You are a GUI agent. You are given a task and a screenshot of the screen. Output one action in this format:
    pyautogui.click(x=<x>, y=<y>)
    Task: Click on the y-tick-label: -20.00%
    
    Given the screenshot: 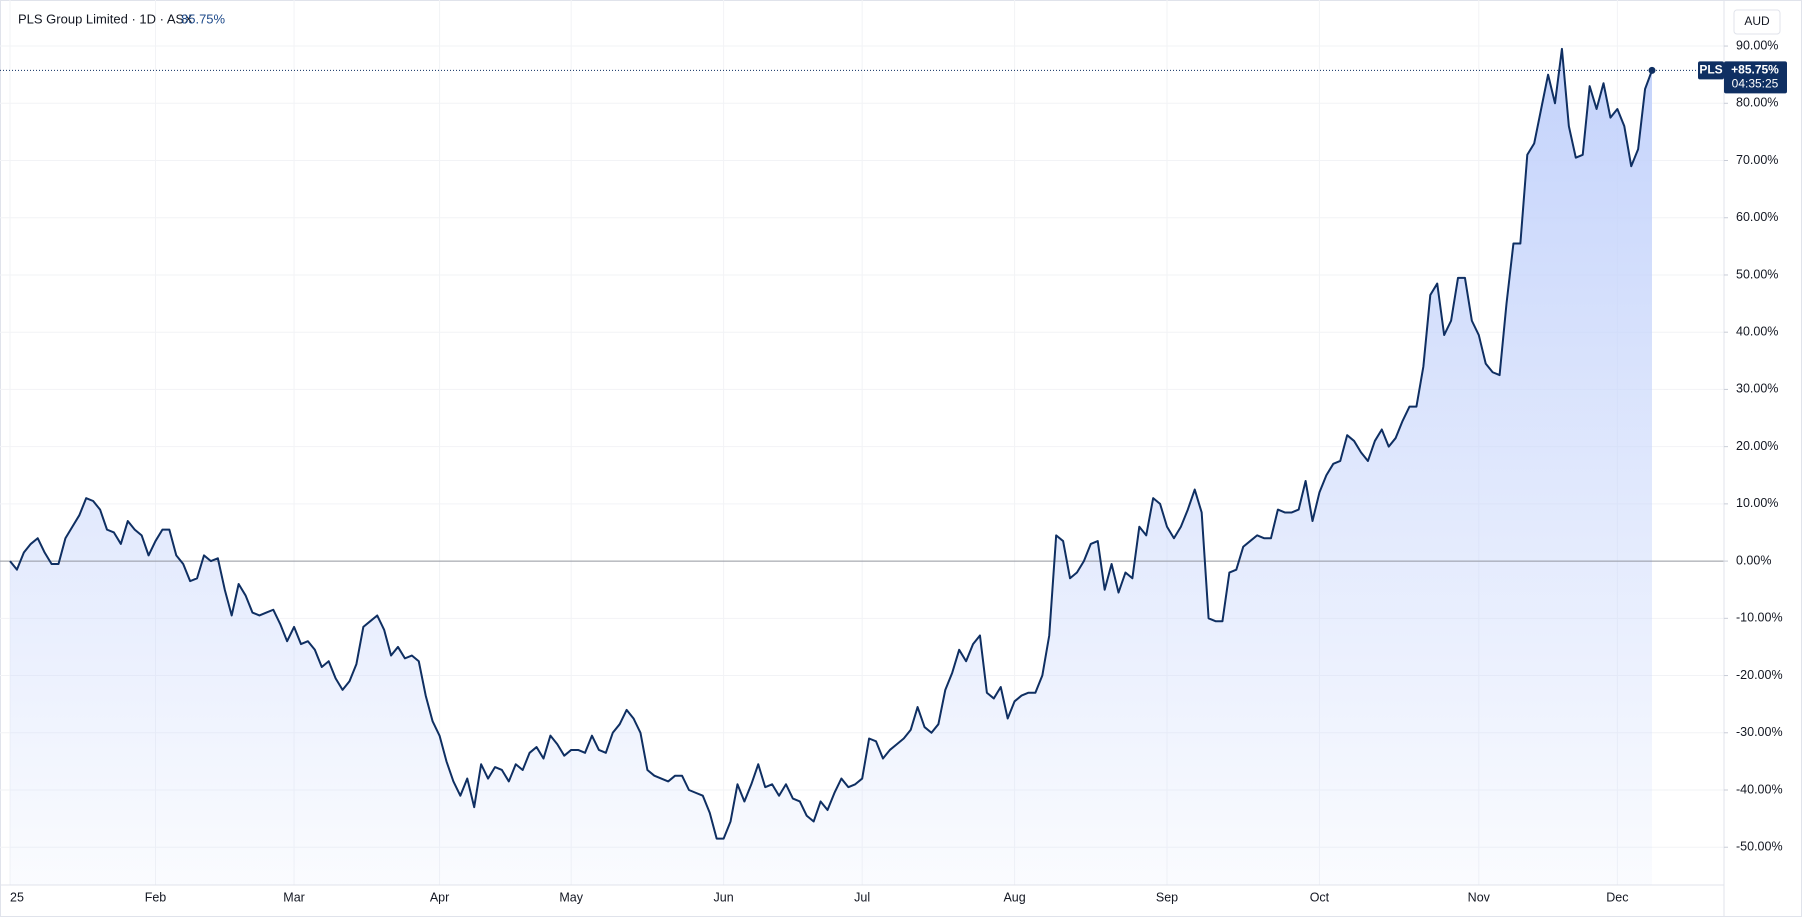 What is the action you would take?
    pyautogui.click(x=1759, y=675)
    